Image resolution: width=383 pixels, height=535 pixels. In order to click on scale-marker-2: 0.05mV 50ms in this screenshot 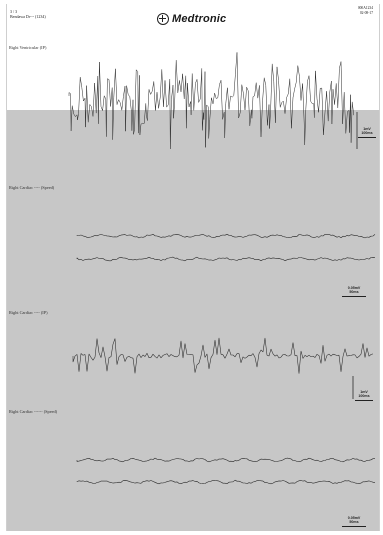, I will do `click(354, 291)`.